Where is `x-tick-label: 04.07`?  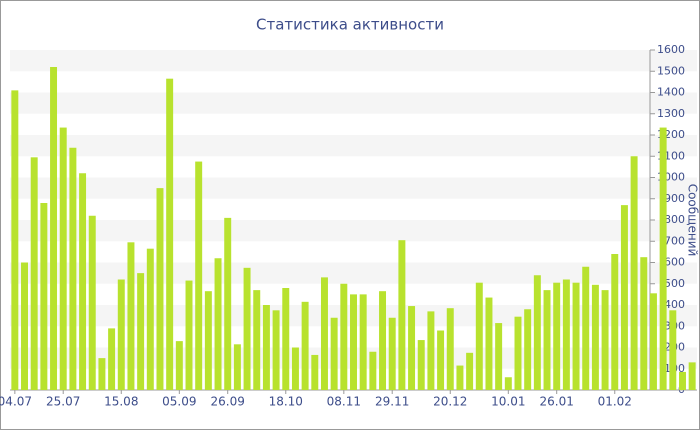
x-tick-label: 04.07 is located at coordinates (16, 402).